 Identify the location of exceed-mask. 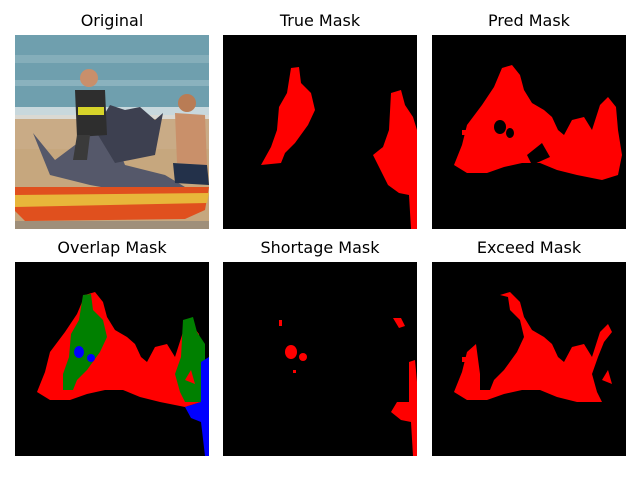
(529, 359).